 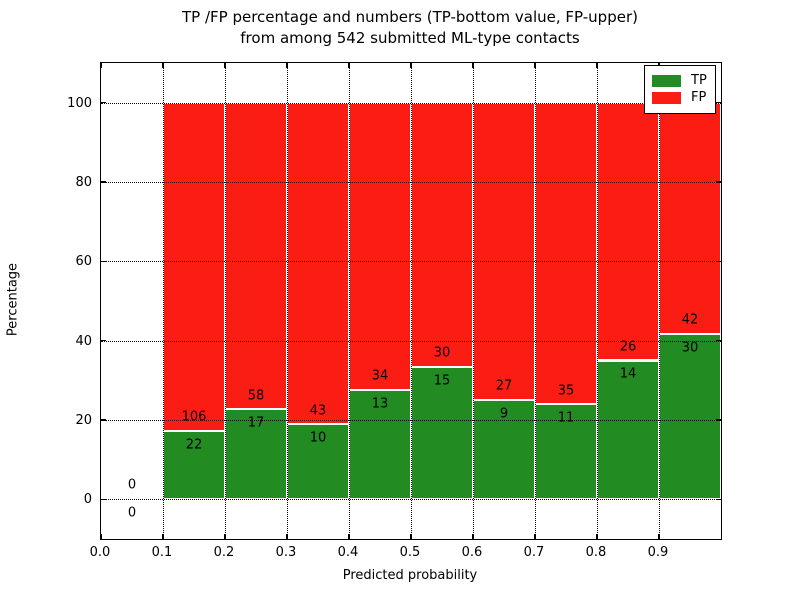 I want to click on tp-count-label: 17, so click(x=256, y=423).